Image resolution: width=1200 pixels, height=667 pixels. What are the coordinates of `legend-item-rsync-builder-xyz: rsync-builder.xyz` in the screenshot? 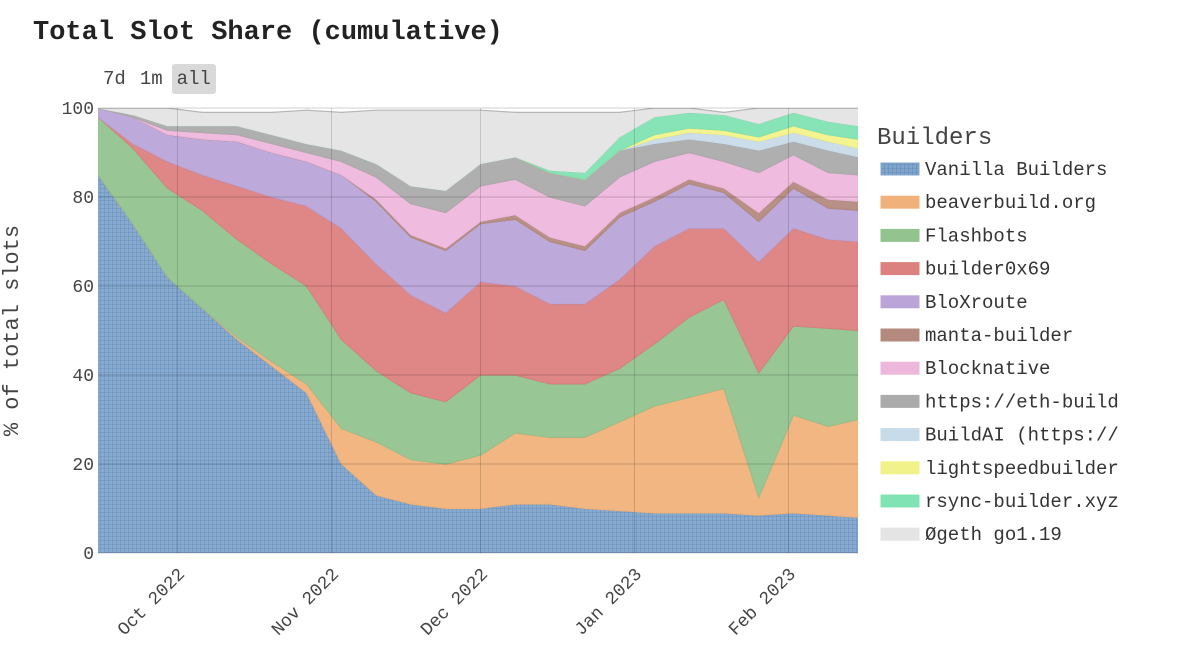 It's located at (999, 502).